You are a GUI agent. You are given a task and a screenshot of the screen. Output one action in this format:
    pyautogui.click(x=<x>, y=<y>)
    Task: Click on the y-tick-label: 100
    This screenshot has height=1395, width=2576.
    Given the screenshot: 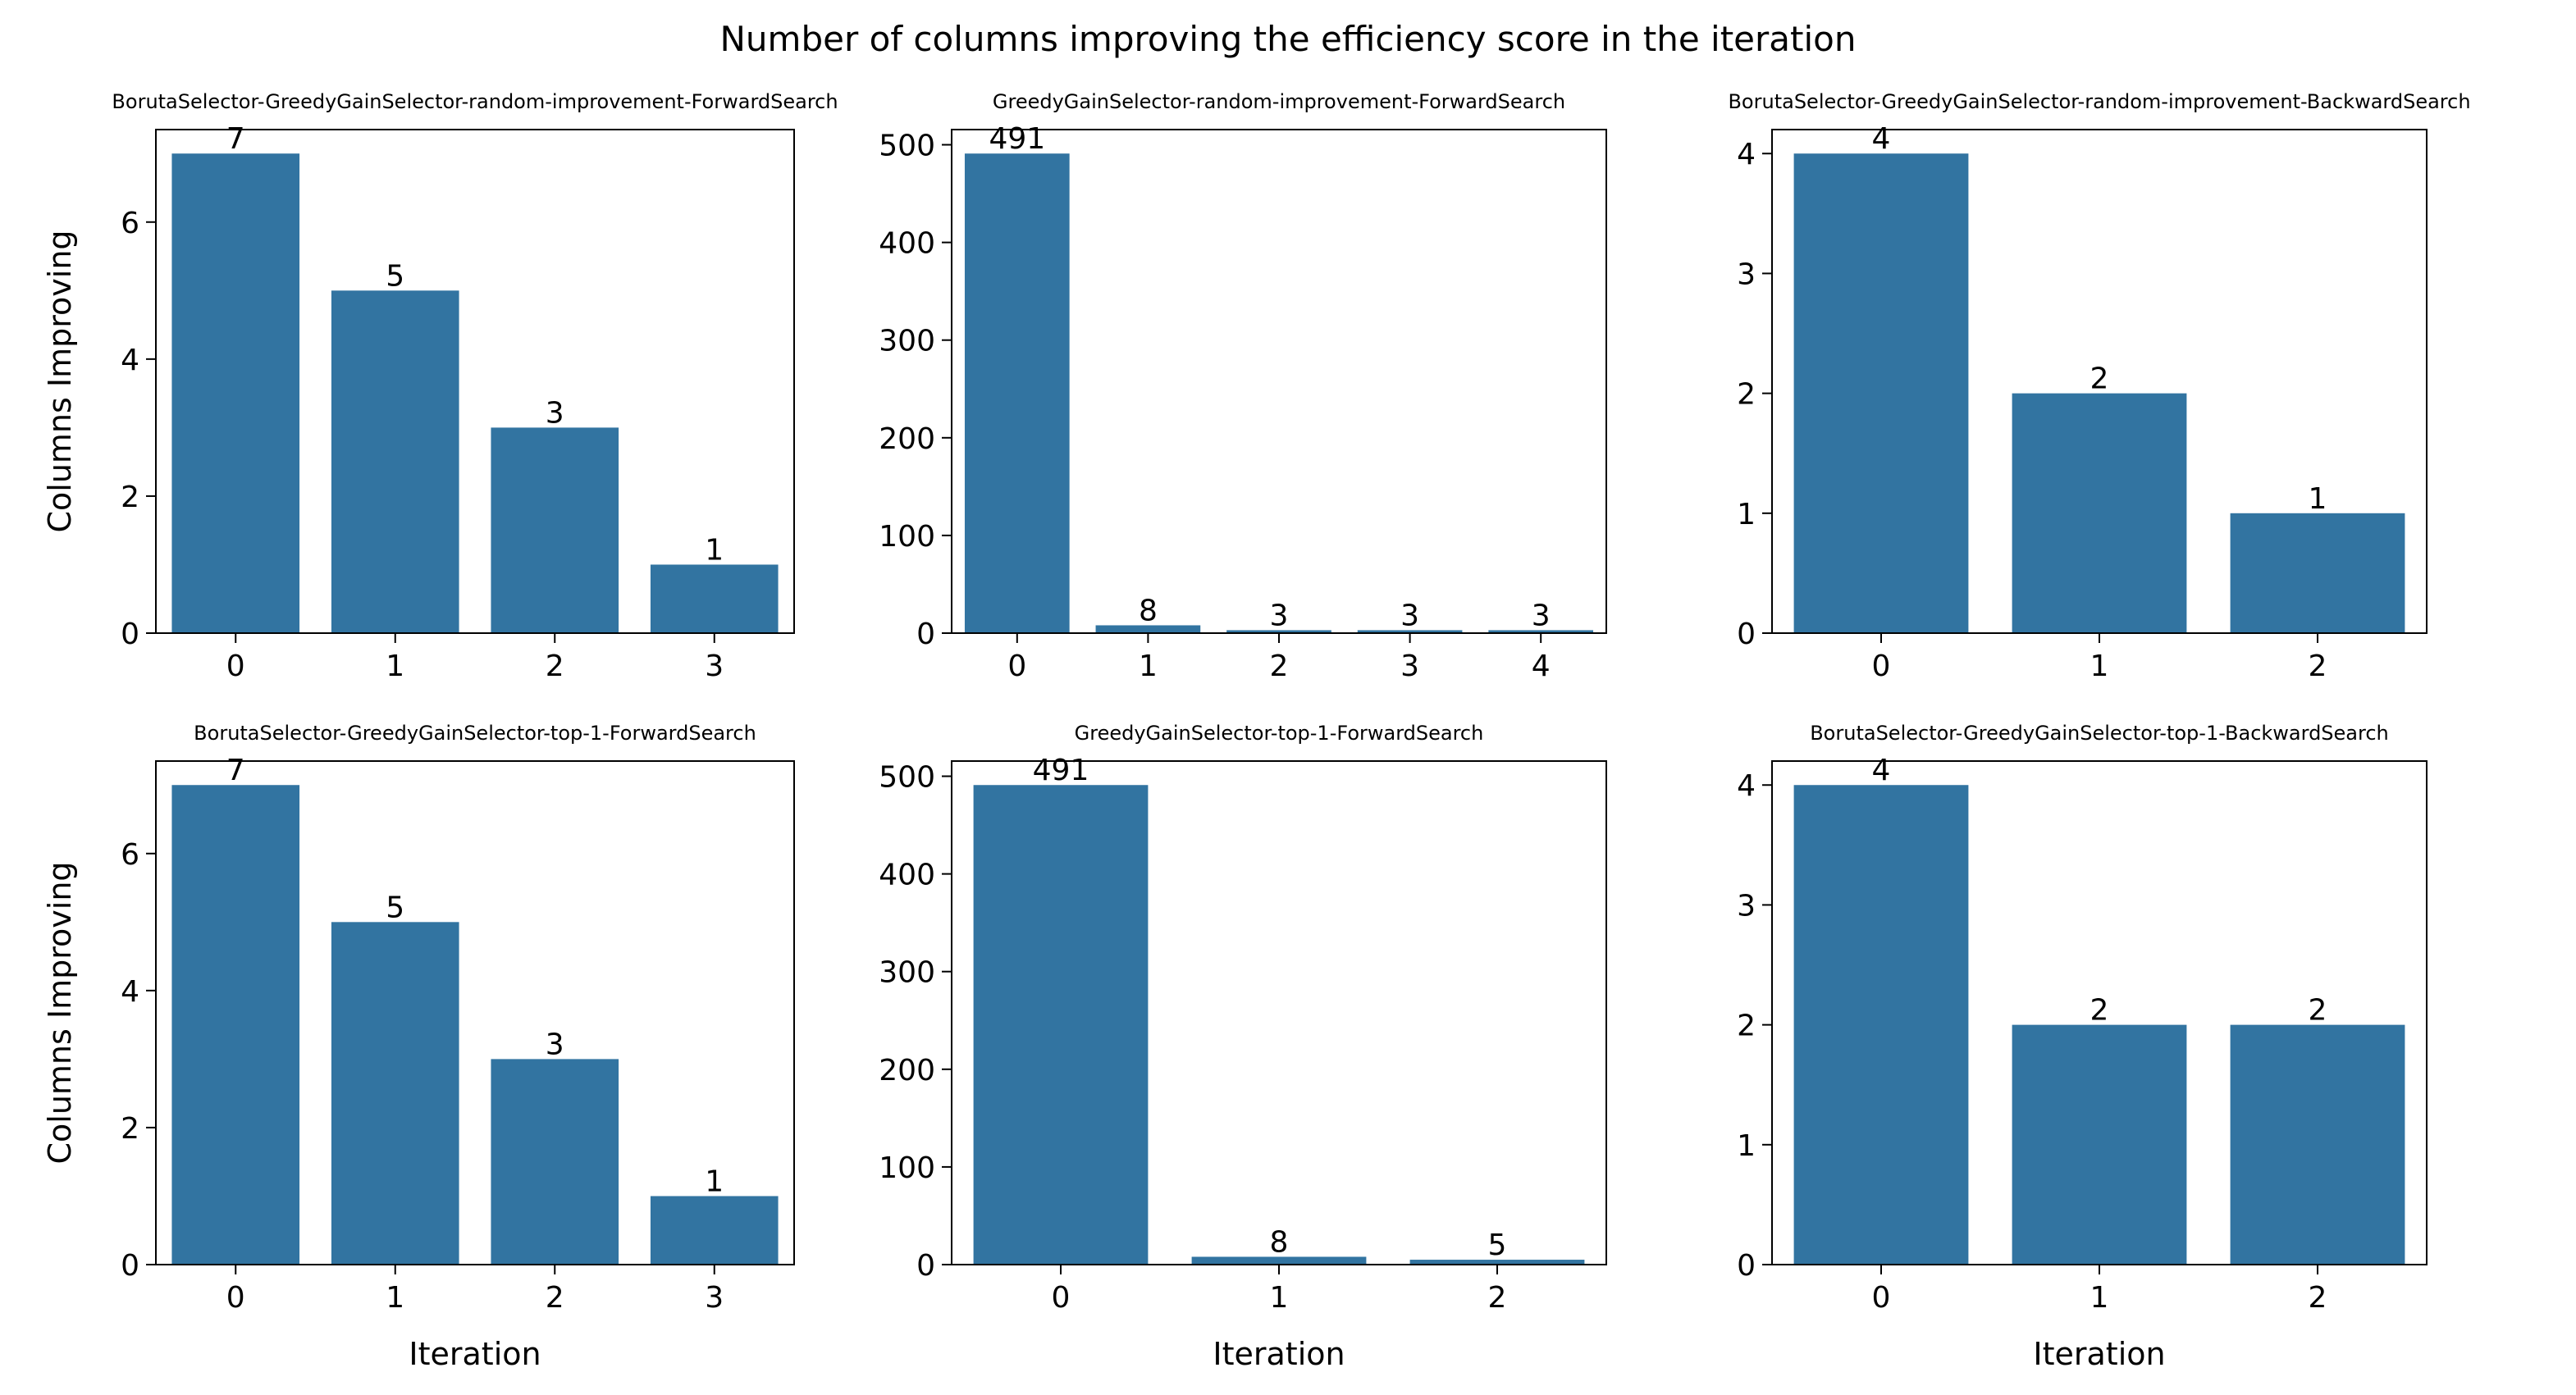 What is the action you would take?
    pyautogui.click(x=907, y=1168)
    